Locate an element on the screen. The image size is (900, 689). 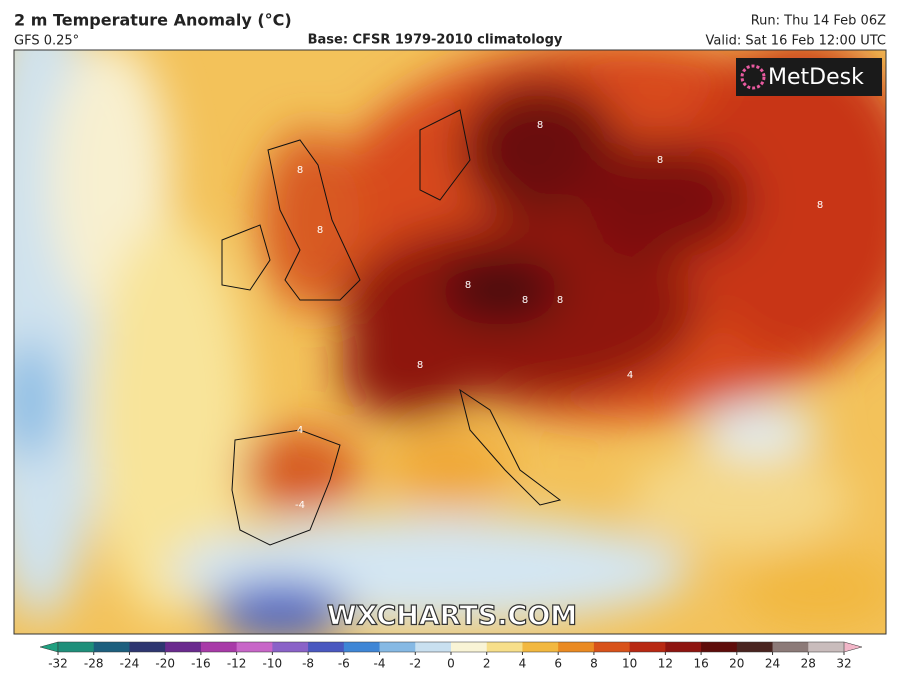
colorbar-tick-label: 24 is located at coordinates (772, 664).